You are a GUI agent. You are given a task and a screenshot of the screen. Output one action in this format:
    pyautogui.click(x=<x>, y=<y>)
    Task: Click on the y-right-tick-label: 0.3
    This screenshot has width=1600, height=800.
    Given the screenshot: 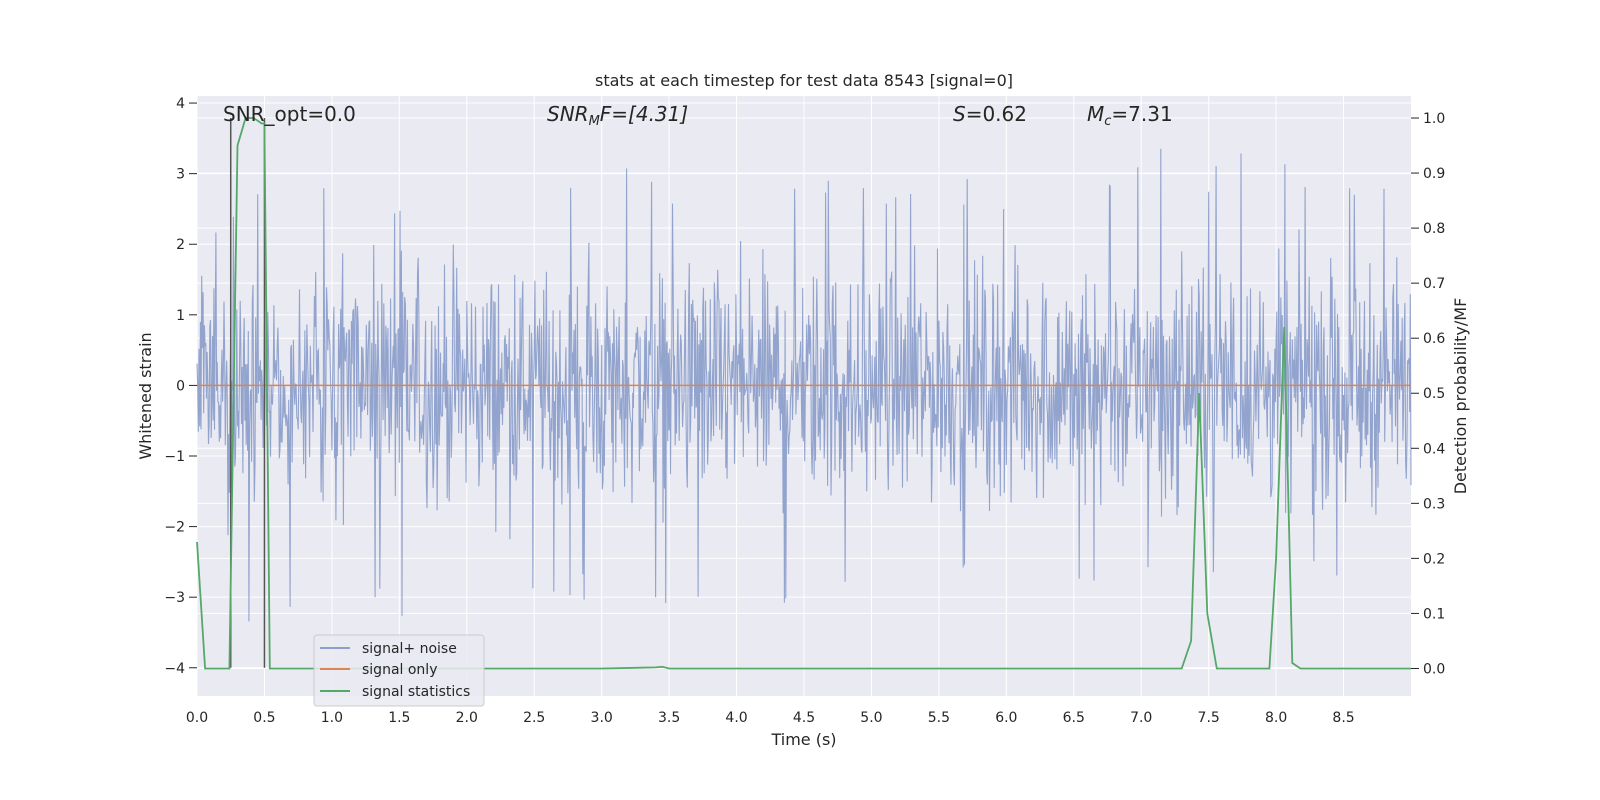 What is the action you would take?
    pyautogui.click(x=1434, y=504)
    